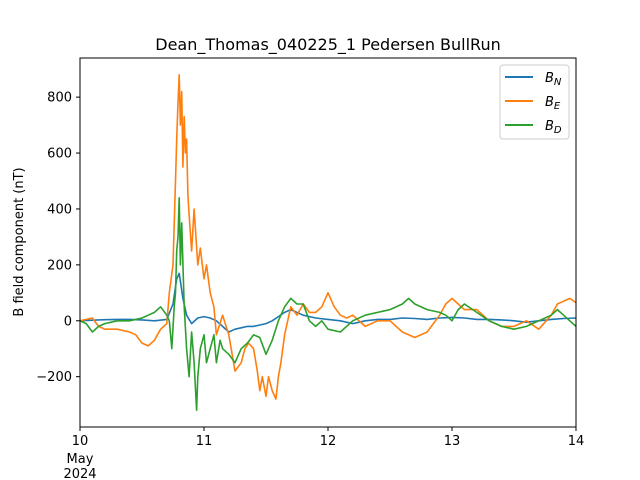  What do you see at coordinates (553, 103) in the screenshot?
I see `legend-label-e: BE` at bounding box center [553, 103].